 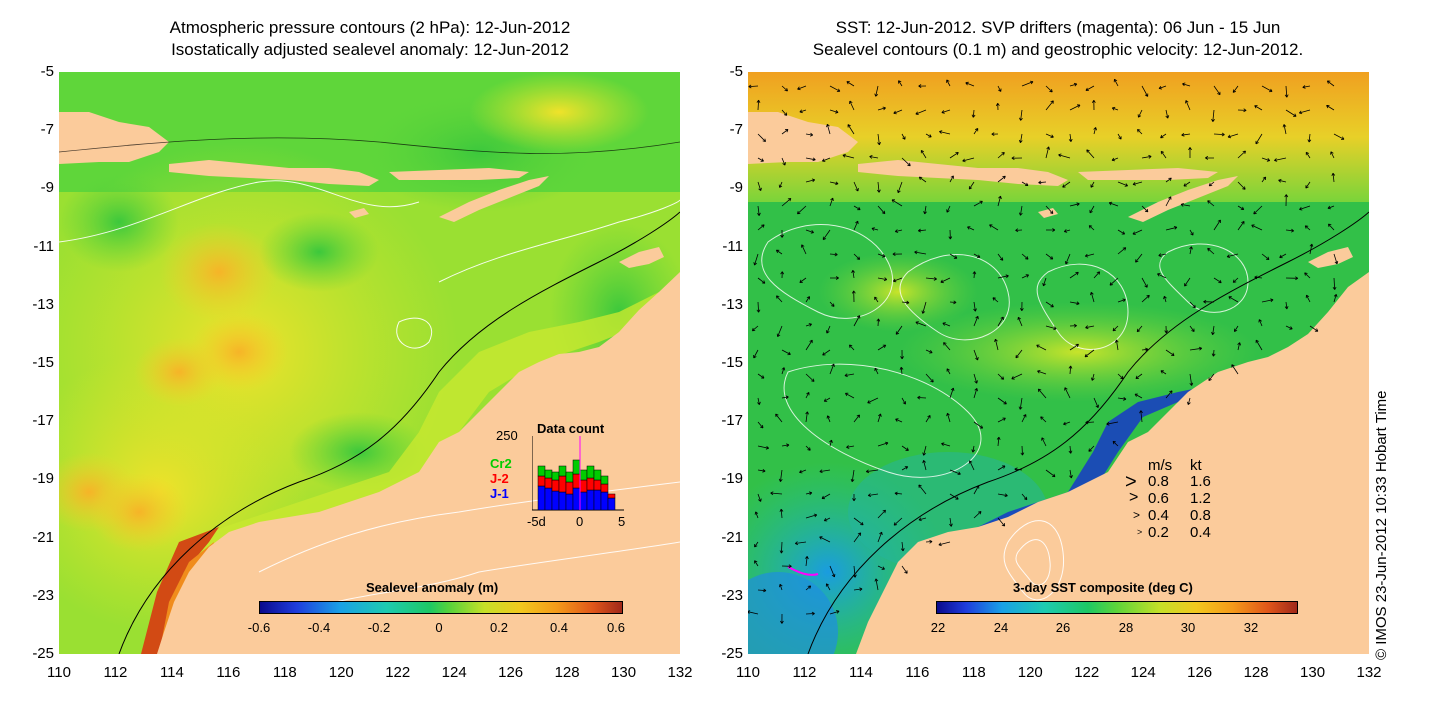 I want to click on x-axis-label: 118, so click(x=973, y=672).